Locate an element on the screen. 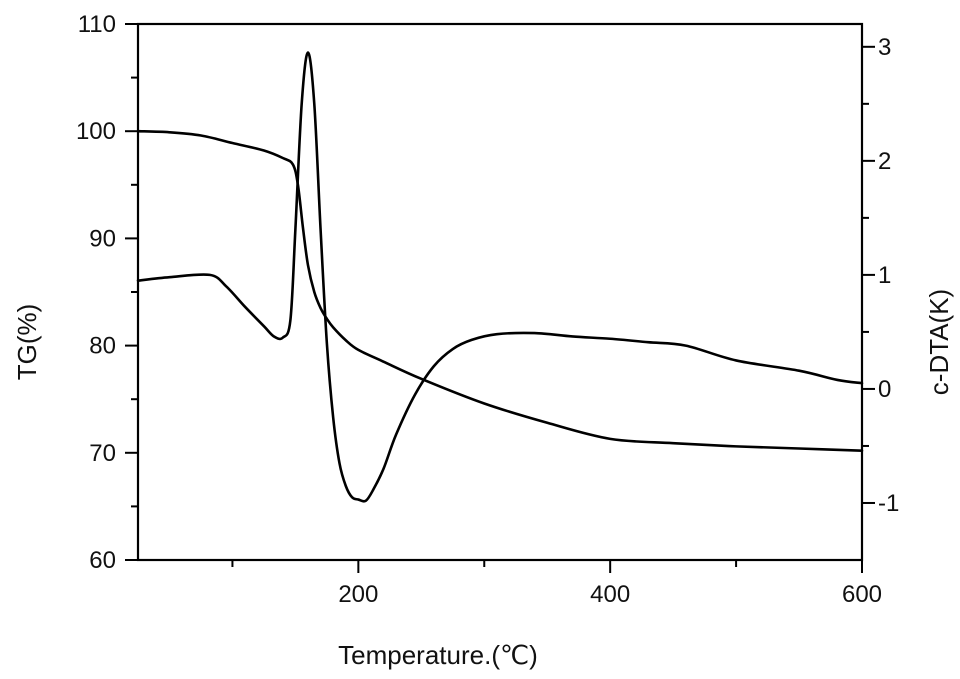  x-tick-label: 600 is located at coordinates (862, 594).